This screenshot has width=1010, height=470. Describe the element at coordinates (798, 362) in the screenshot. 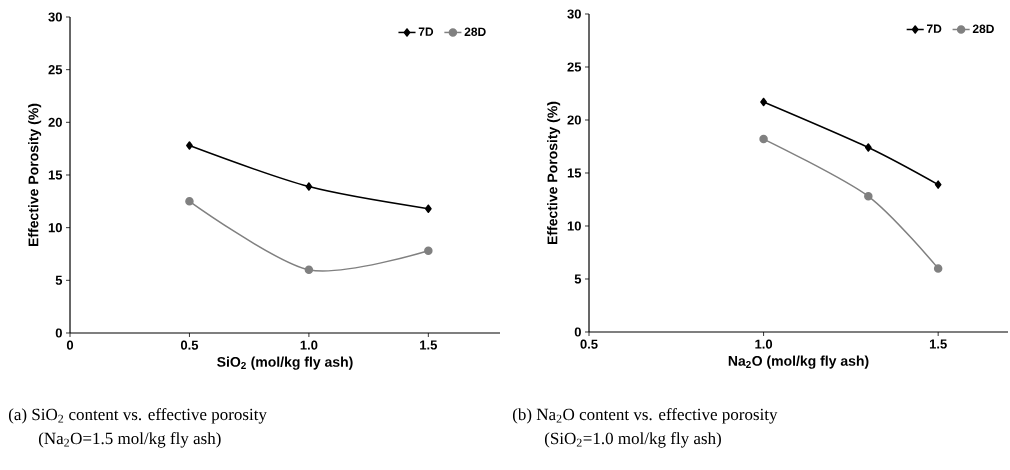

I see `x-axis-title: Na$_{2}$O (mol/kg fly ash)` at that location.